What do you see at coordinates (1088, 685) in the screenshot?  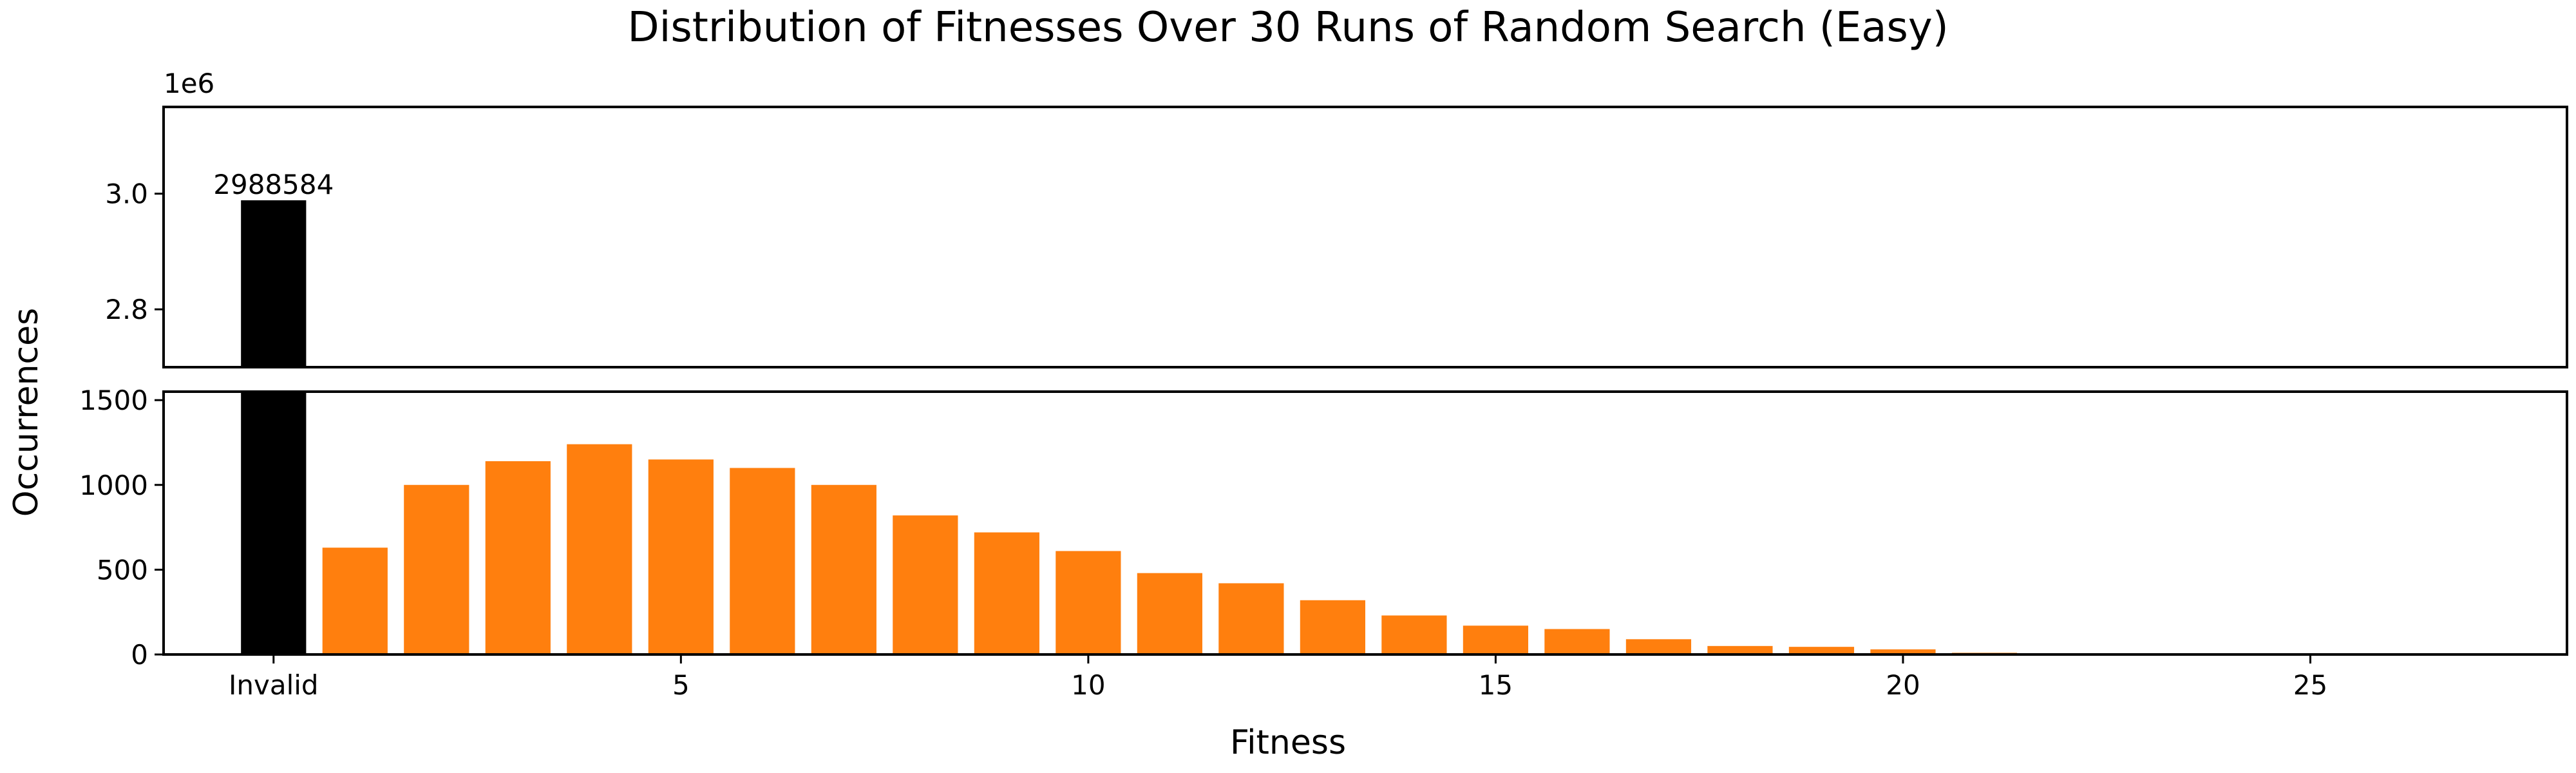 I see `x-tick-label: 10` at bounding box center [1088, 685].